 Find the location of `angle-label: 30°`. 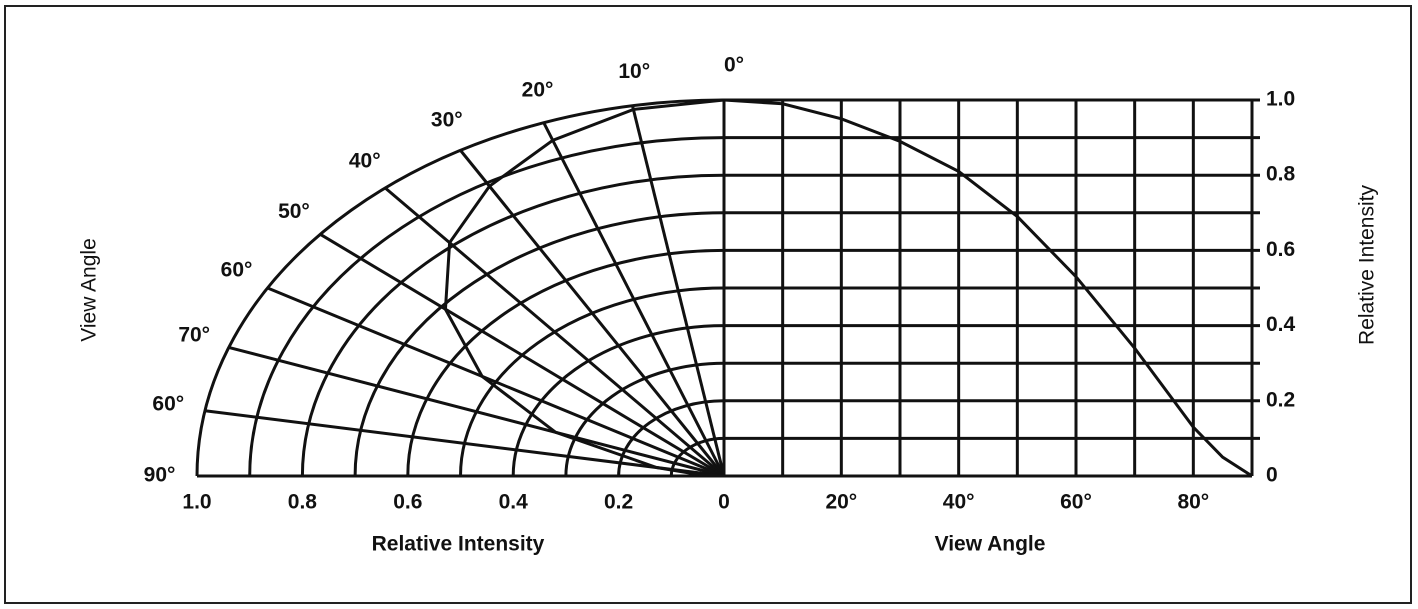

angle-label: 30° is located at coordinates (447, 120).